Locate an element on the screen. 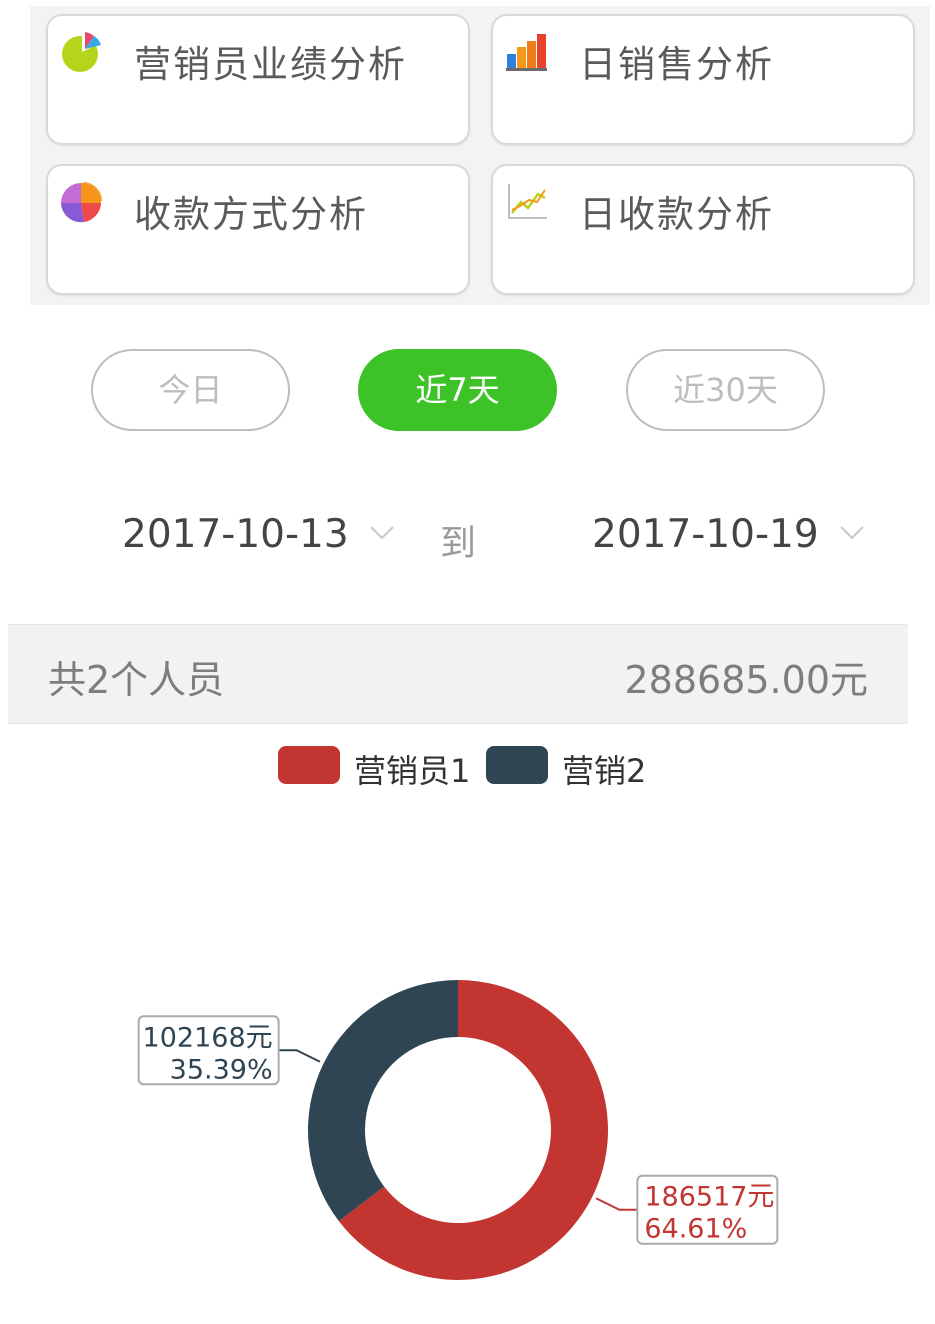 This screenshot has width=935, height=1324. menu-card-salesperson-performance: 营销员业绩分析 is located at coordinates (258, 79).